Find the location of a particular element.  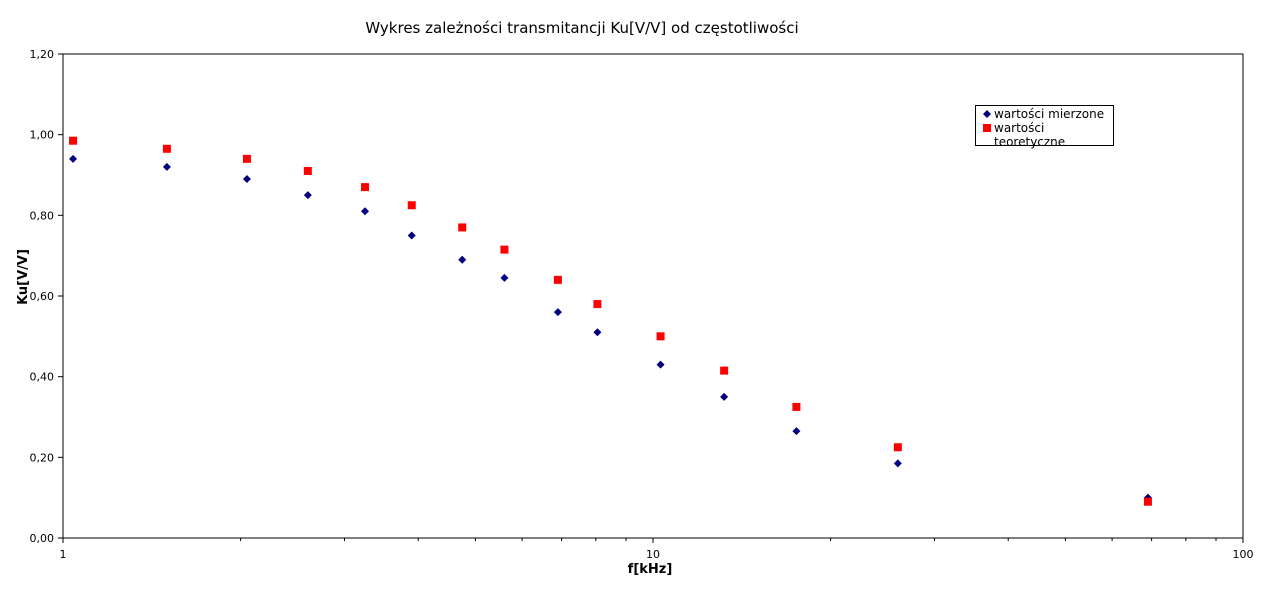

x-tick-label: 1 is located at coordinates (63, 554).